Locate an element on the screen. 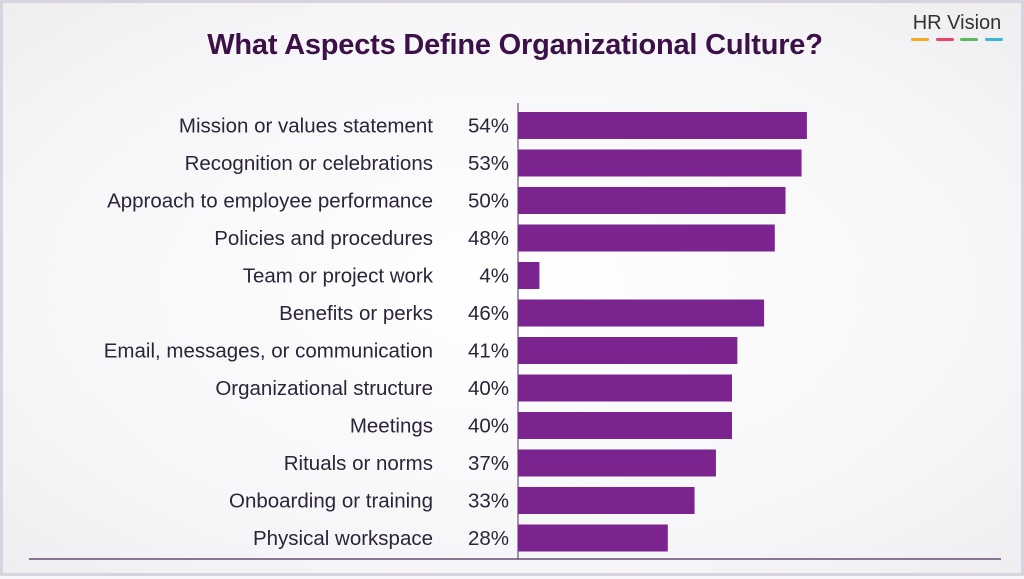 This screenshot has height=579, width=1024. category-label: Rituals or norms is located at coordinates (358, 463).